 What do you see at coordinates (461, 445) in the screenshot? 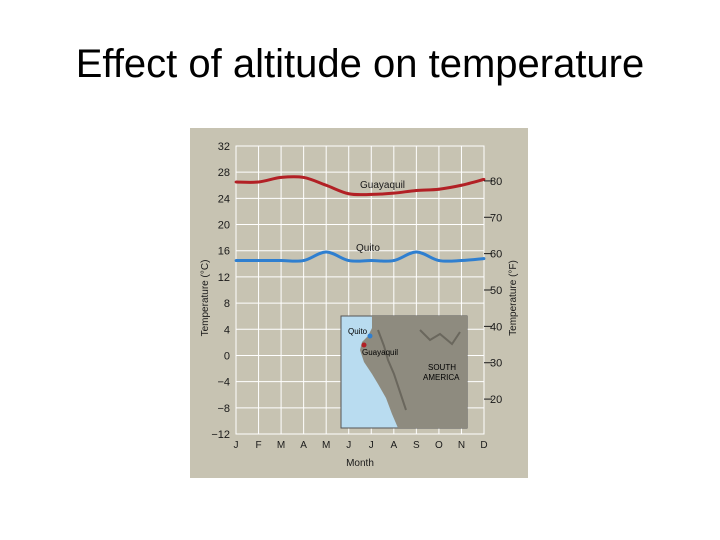
I see `x-tick-label: N` at bounding box center [461, 445].